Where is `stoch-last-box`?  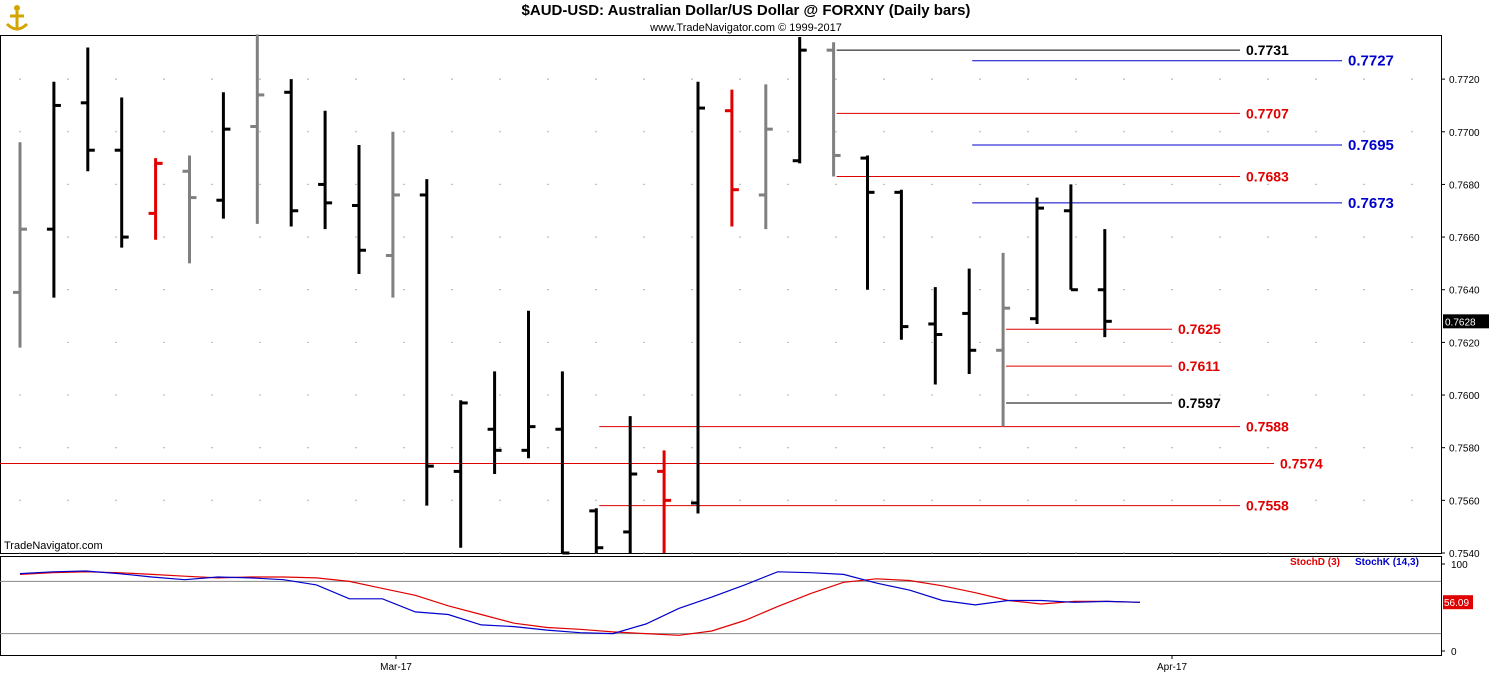
stoch-last-box is located at coordinates (1458, 602).